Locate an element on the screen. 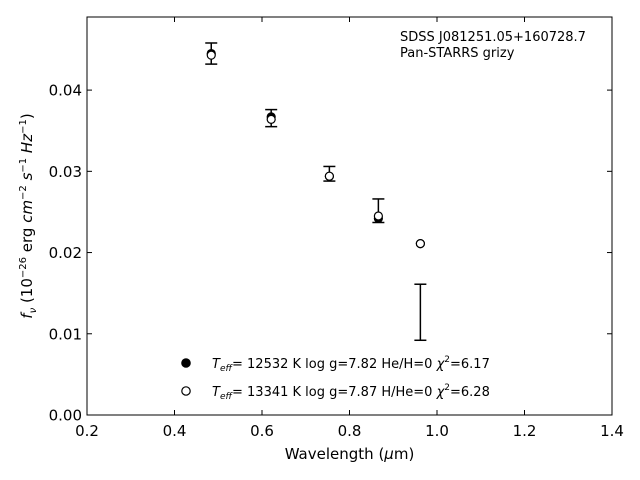  x-tick-label: 1.0 is located at coordinates (437, 431).